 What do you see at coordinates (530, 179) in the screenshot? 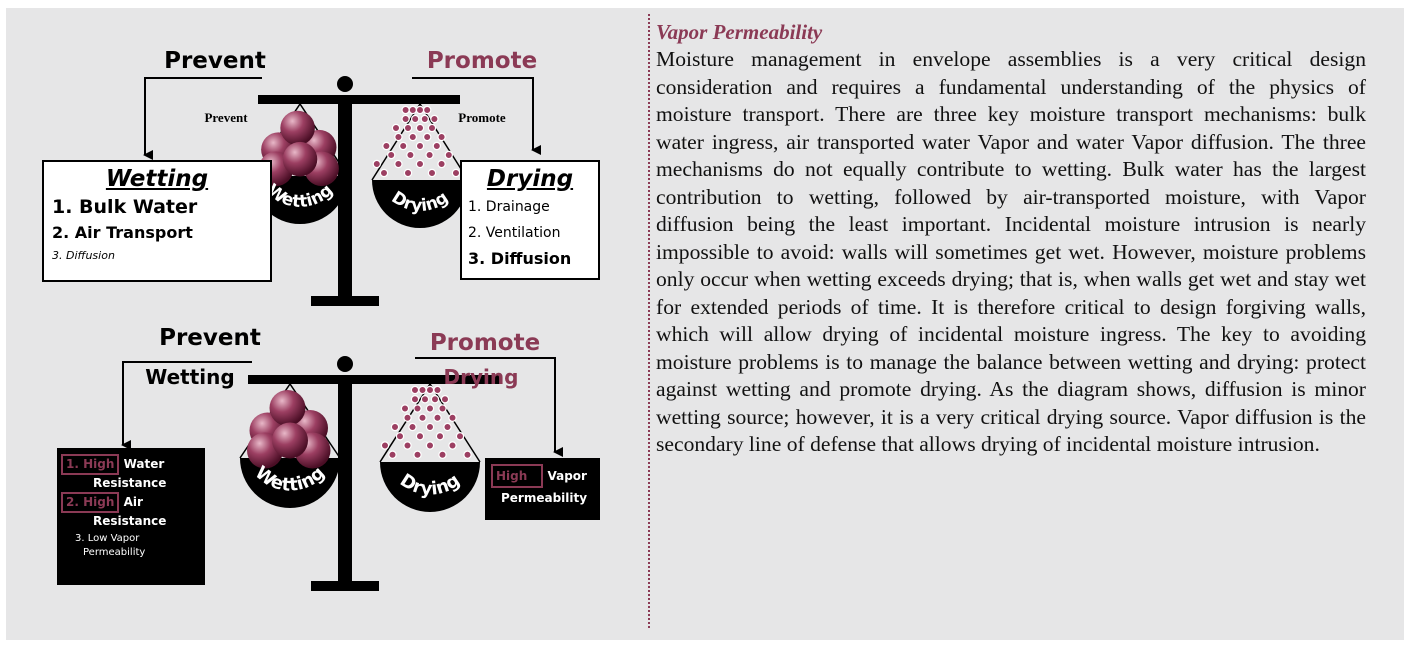
I see `box-title: Drying` at bounding box center [530, 179].